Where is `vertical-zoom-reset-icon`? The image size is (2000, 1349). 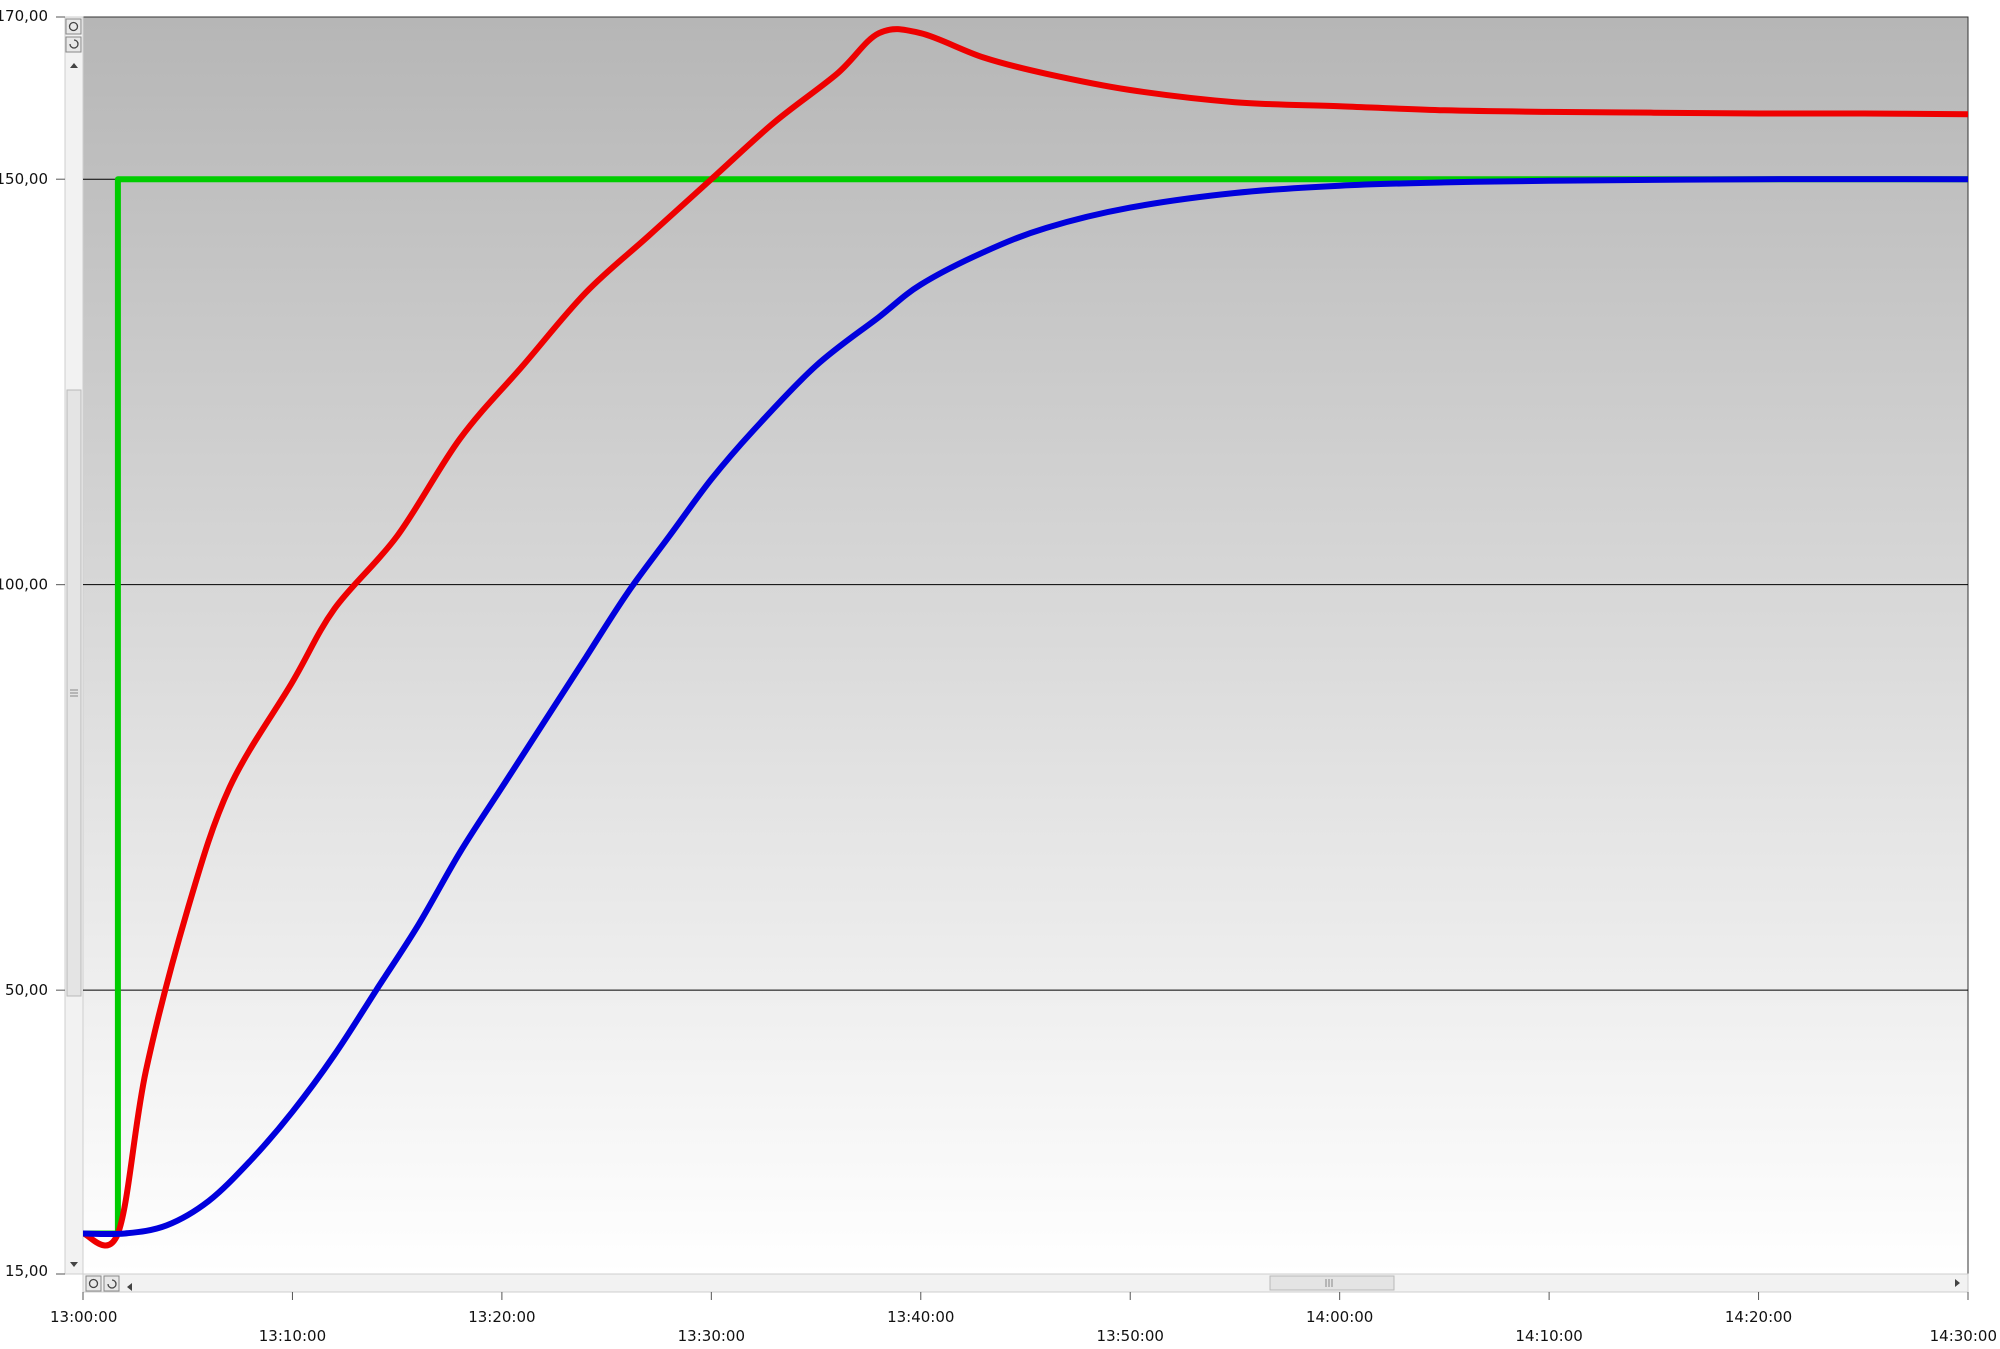
vertical-zoom-reset-icon is located at coordinates (73, 26).